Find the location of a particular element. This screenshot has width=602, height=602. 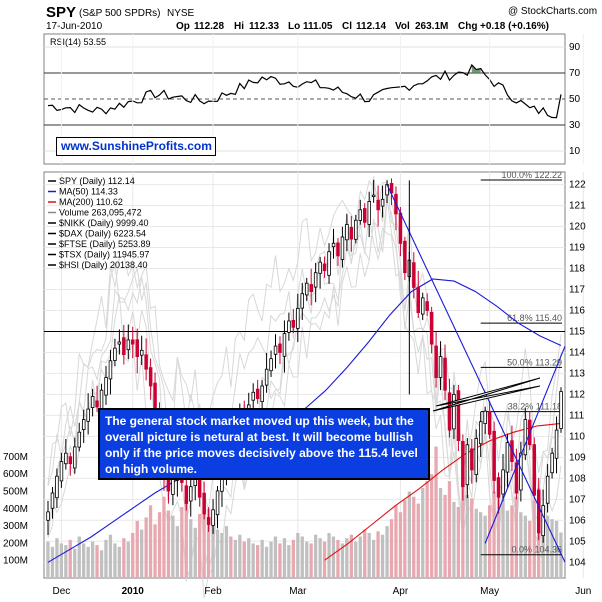

volume-value: 263.1M is located at coordinates (431, 26).